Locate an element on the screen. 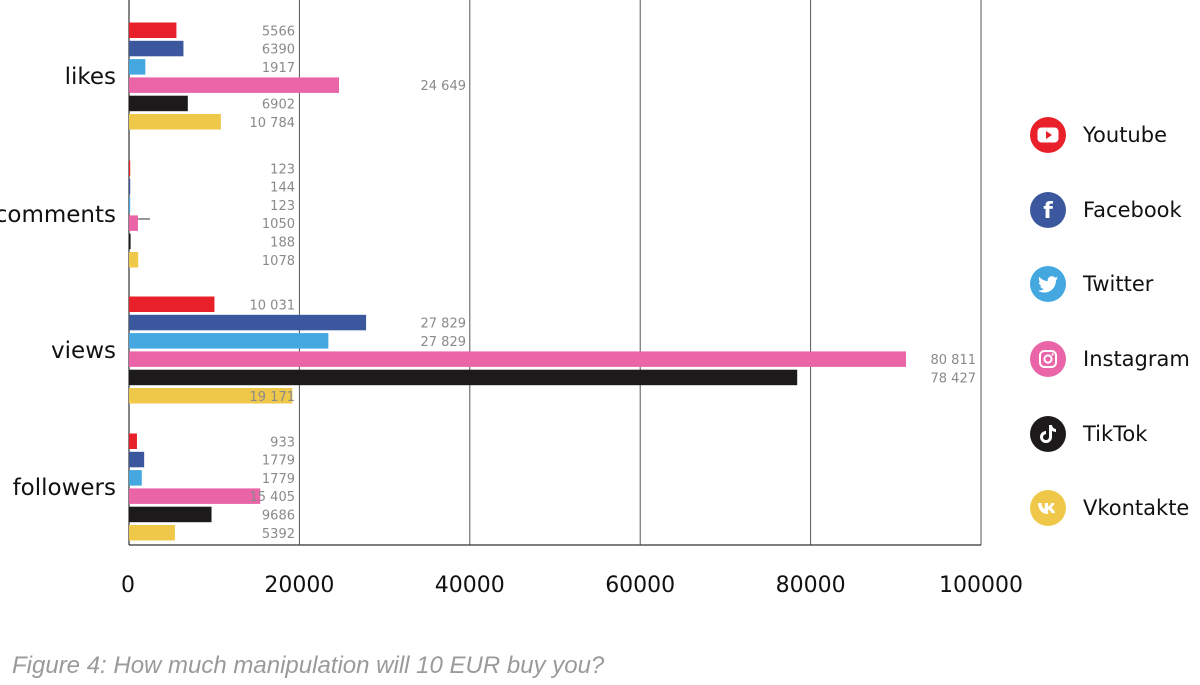  data-label: 15 405 is located at coordinates (273, 497).